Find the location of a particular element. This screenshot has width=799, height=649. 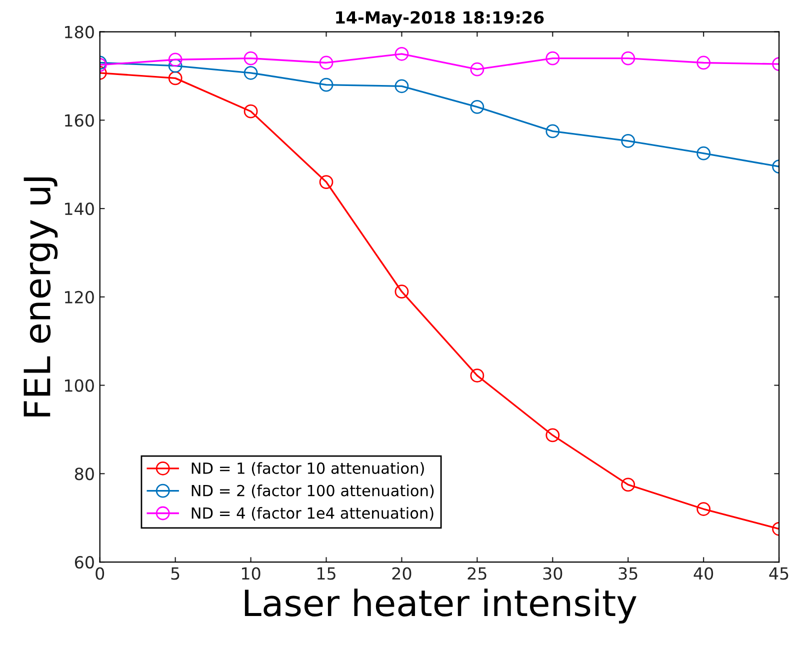

x-tick-label: 30 is located at coordinates (552, 573).